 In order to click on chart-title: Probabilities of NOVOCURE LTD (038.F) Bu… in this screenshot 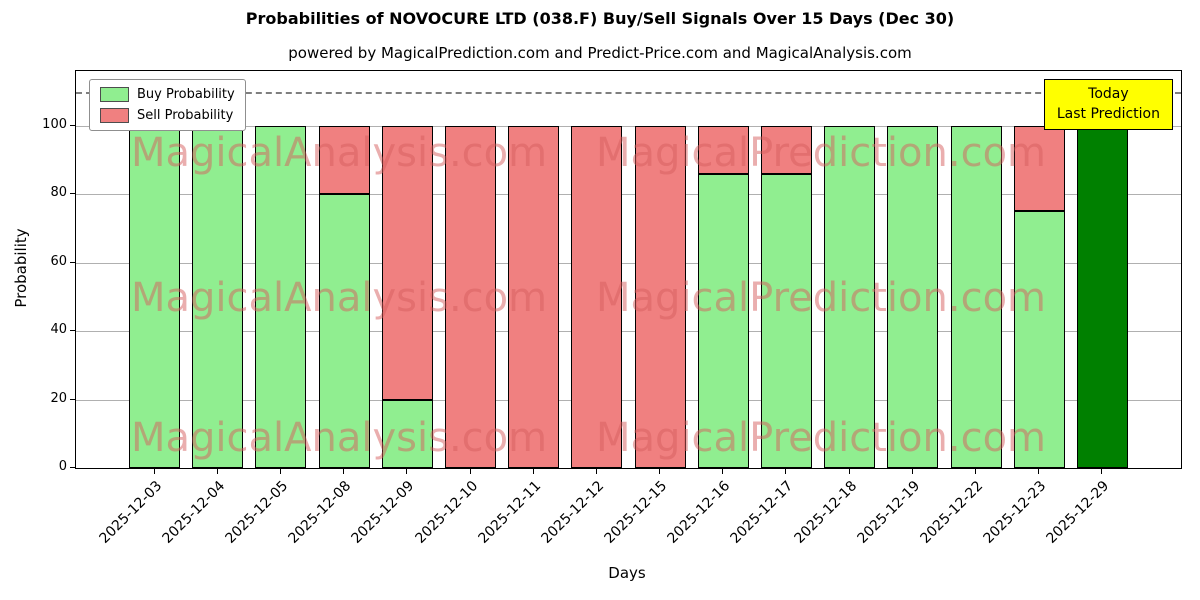, I will do `click(600, 18)`.